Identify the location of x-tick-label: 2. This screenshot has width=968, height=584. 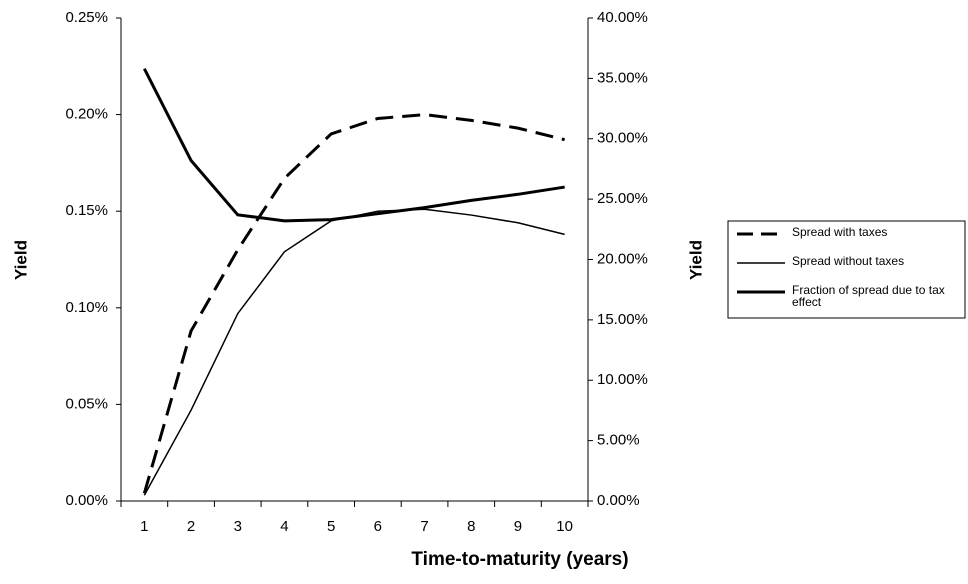
(191, 526).